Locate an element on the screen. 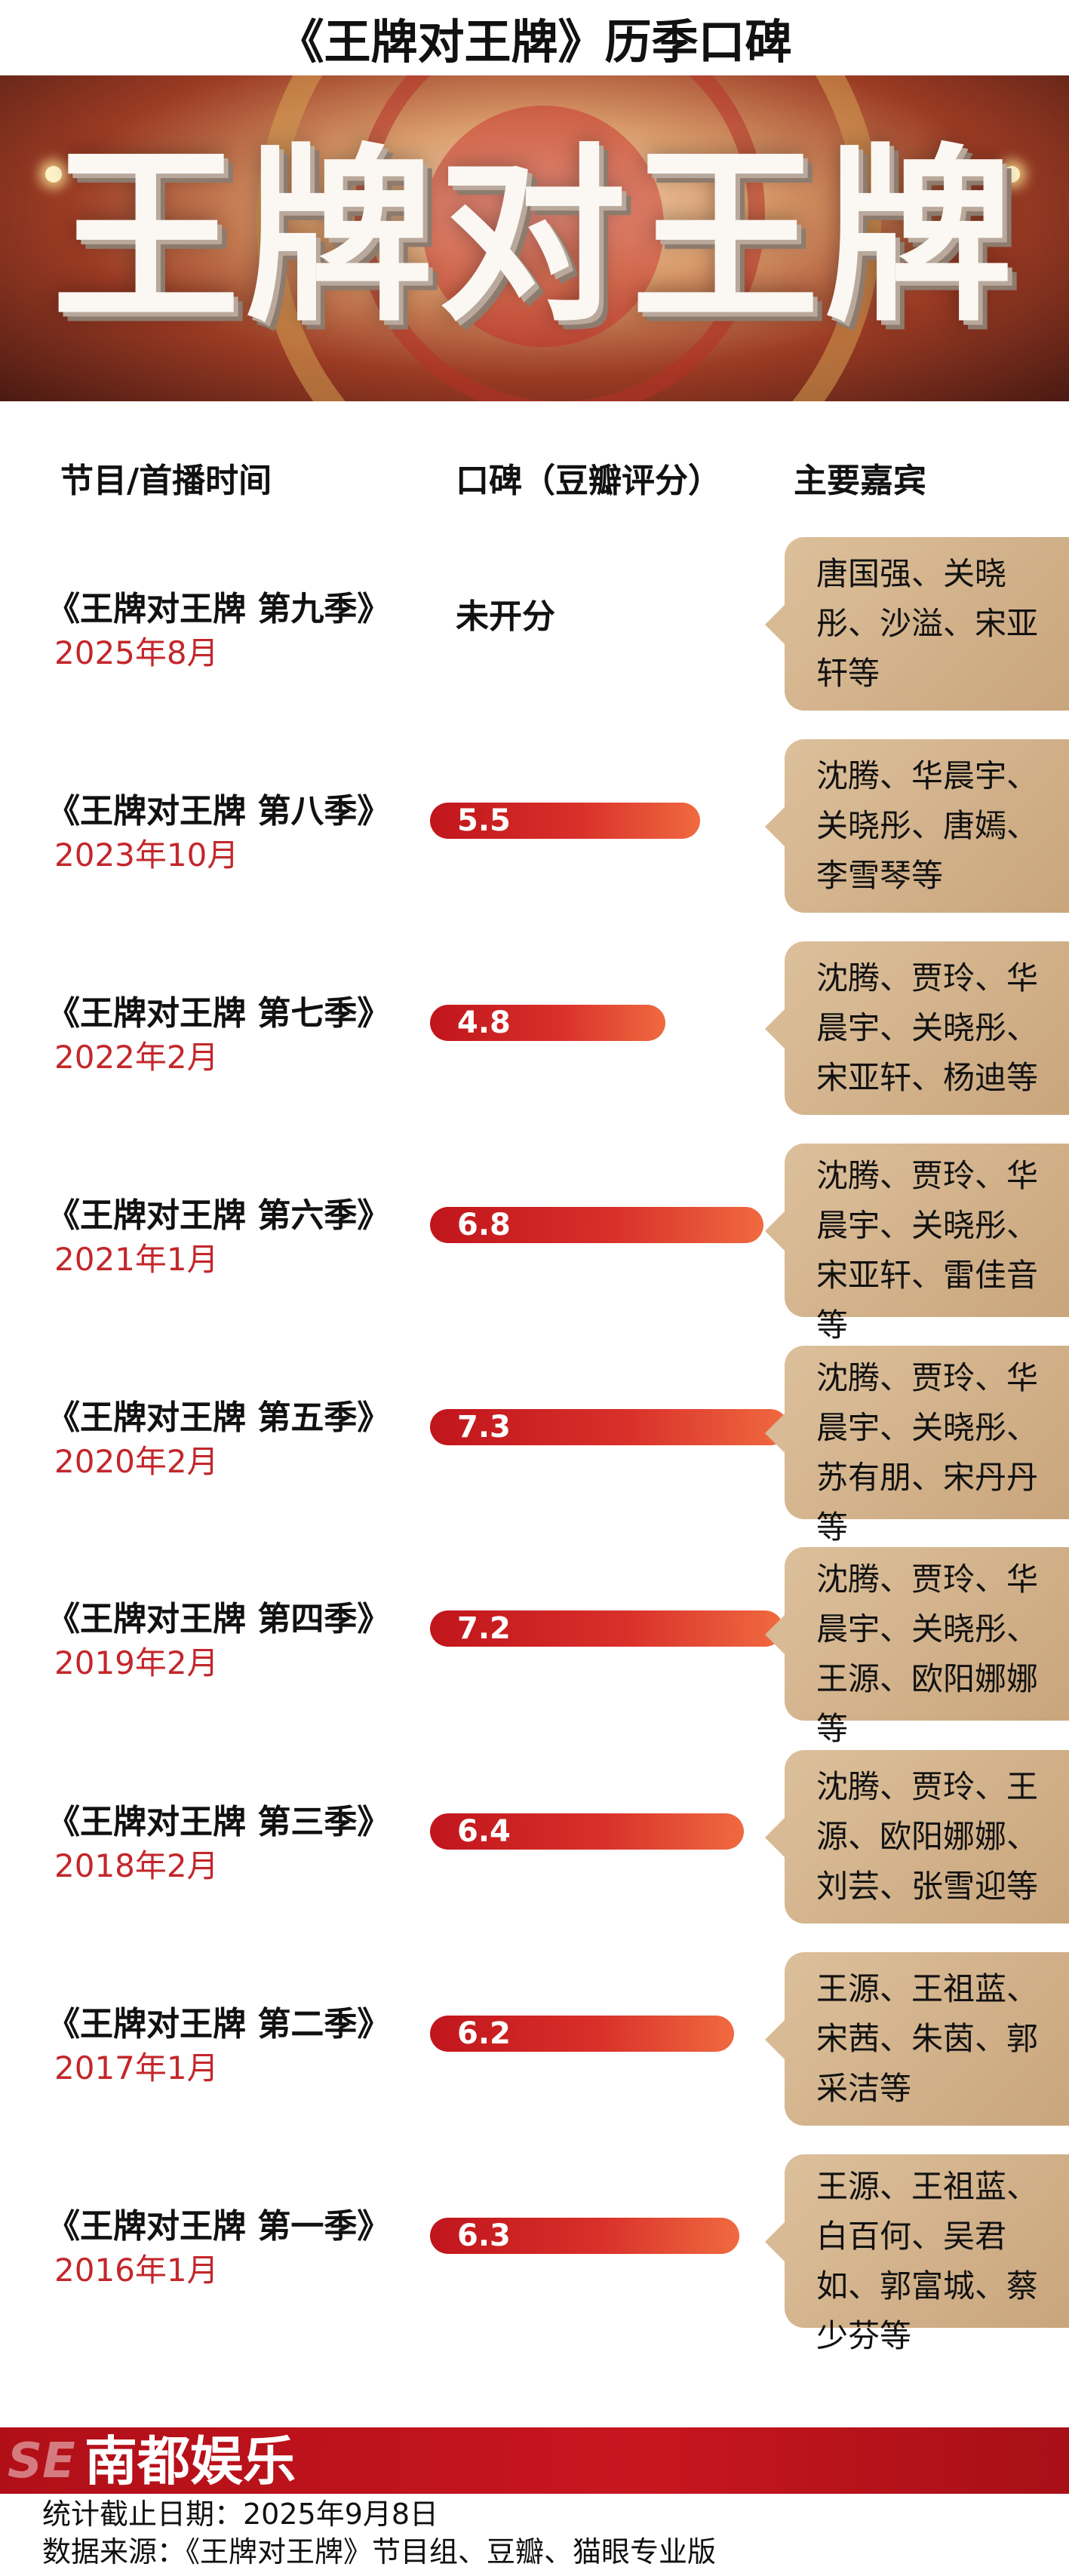 Image resolution: width=1069 pixels, height=2576 pixels. footer-brand-bar: SE 南都娱乐 is located at coordinates (534, 2460).